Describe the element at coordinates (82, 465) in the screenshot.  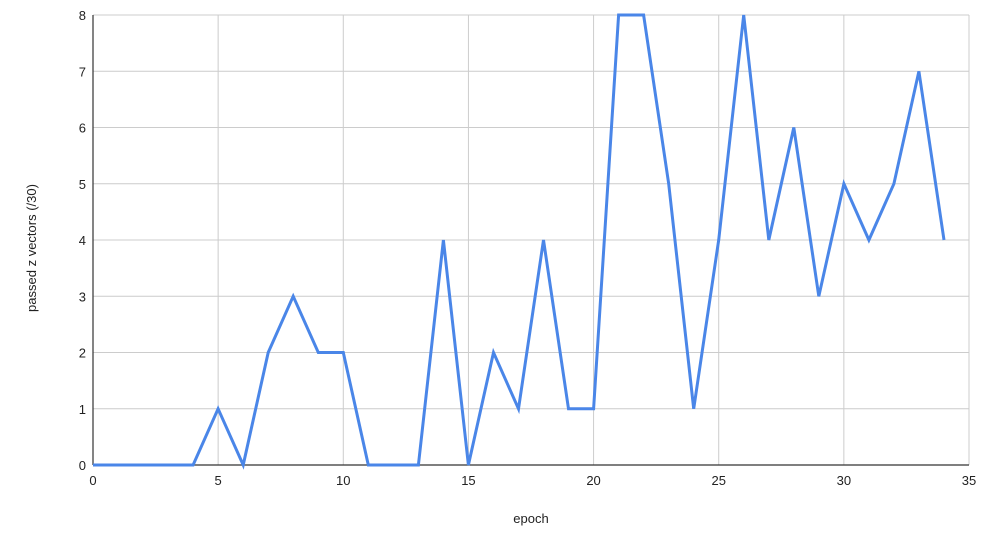
I see `y-tick-label: 0` at that location.